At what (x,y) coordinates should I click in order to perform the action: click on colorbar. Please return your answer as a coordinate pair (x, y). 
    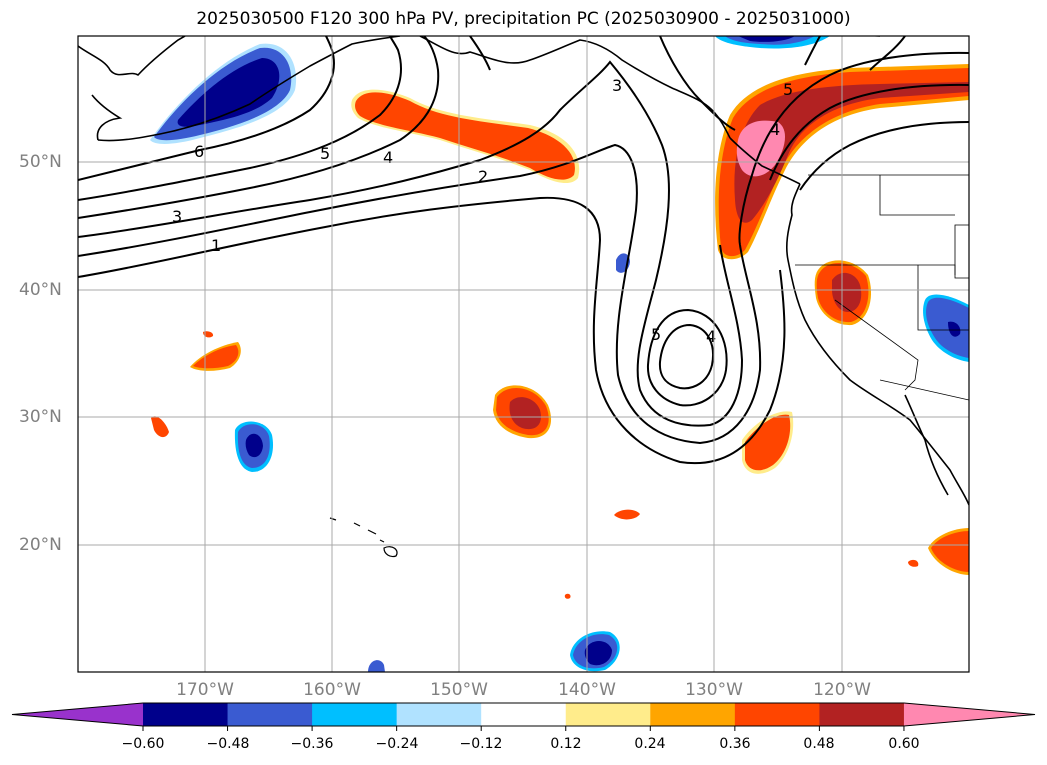
    Looking at the image, I should click on (523, 716).